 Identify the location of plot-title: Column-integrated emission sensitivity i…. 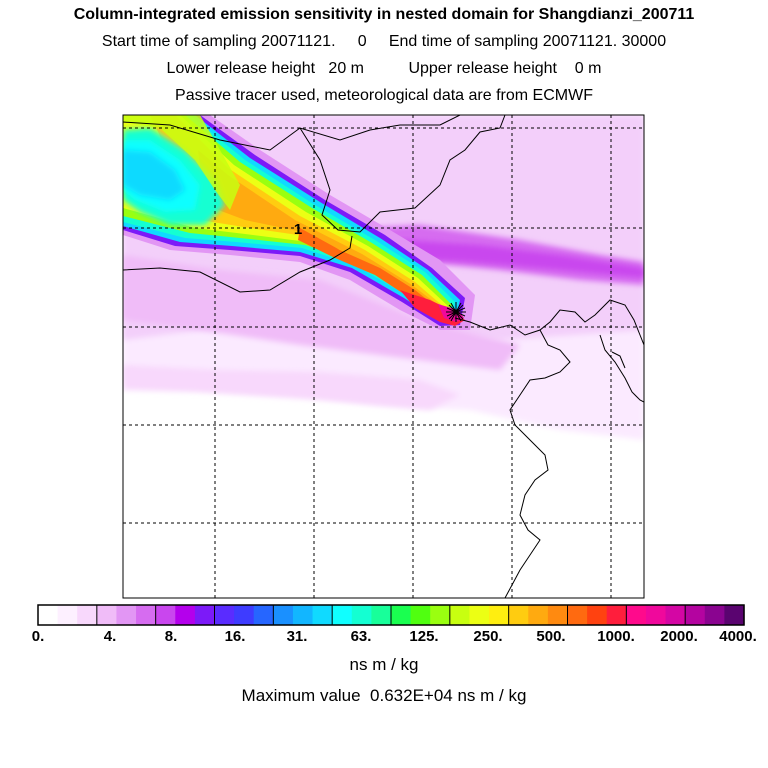
(384, 14).